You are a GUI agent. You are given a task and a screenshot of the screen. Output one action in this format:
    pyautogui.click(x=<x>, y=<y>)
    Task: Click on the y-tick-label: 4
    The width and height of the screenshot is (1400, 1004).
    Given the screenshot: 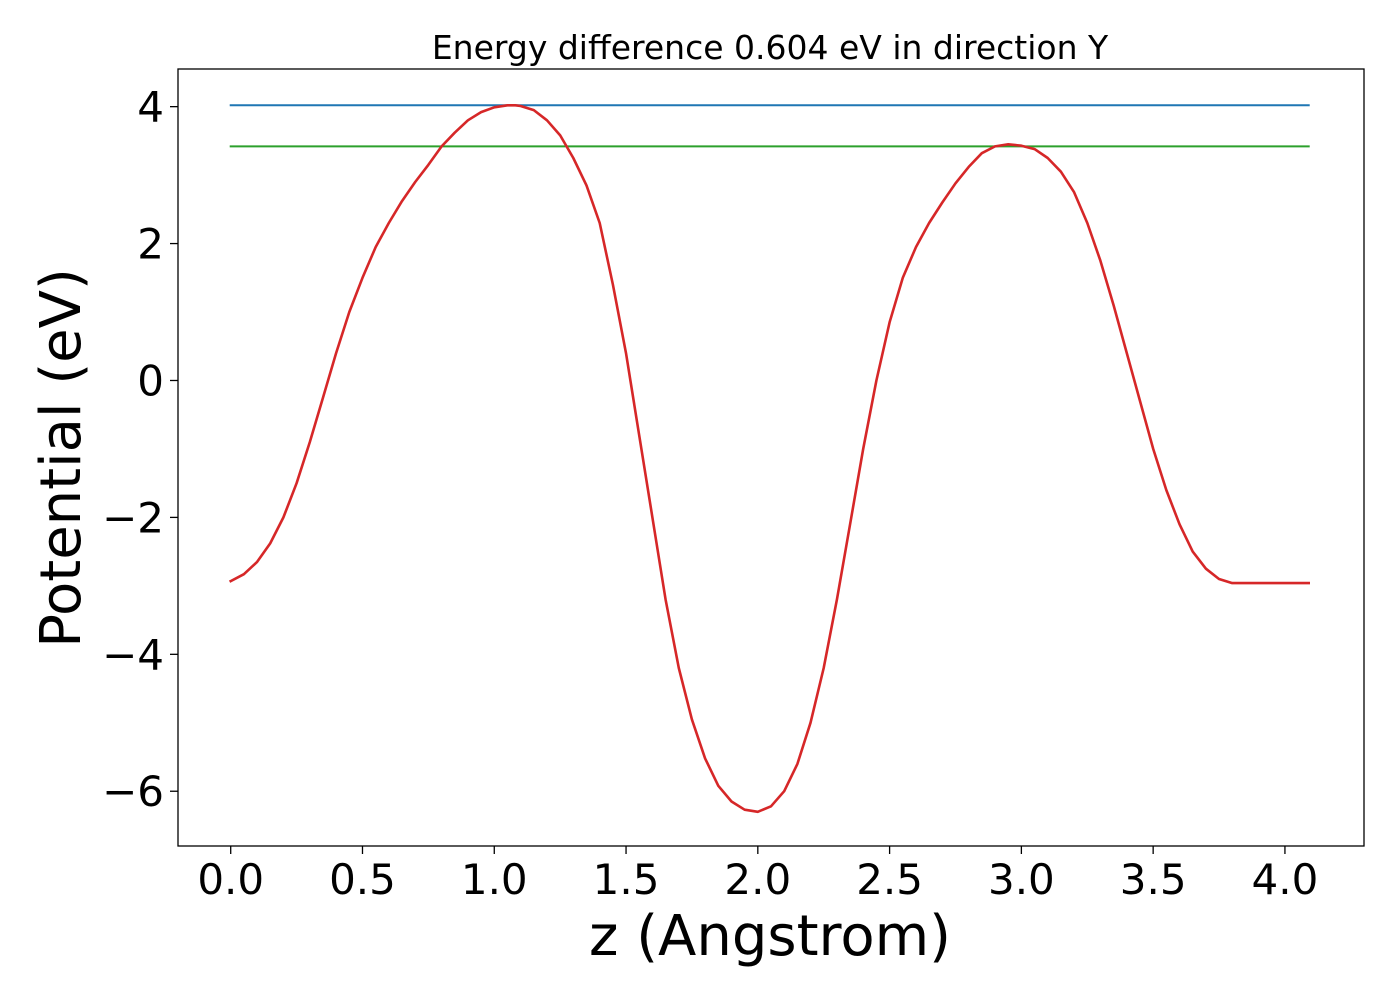 What is the action you would take?
    pyautogui.click(x=150, y=107)
    